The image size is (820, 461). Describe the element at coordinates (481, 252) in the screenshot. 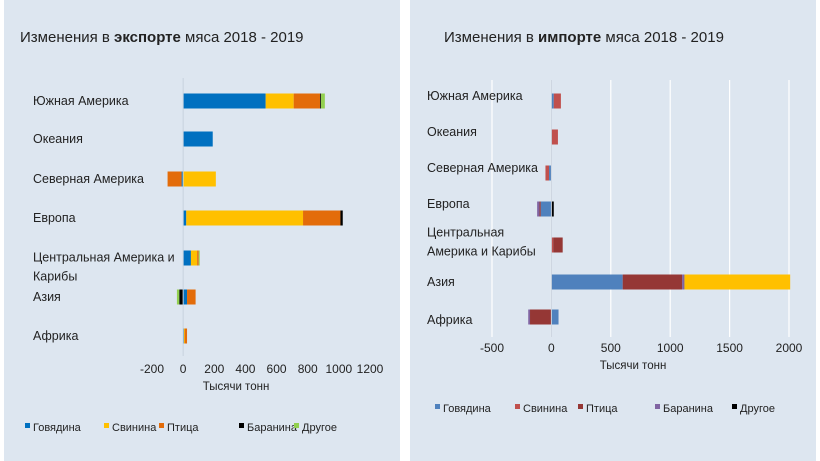

I see `import-category-label: Америка и Карибы` at that location.